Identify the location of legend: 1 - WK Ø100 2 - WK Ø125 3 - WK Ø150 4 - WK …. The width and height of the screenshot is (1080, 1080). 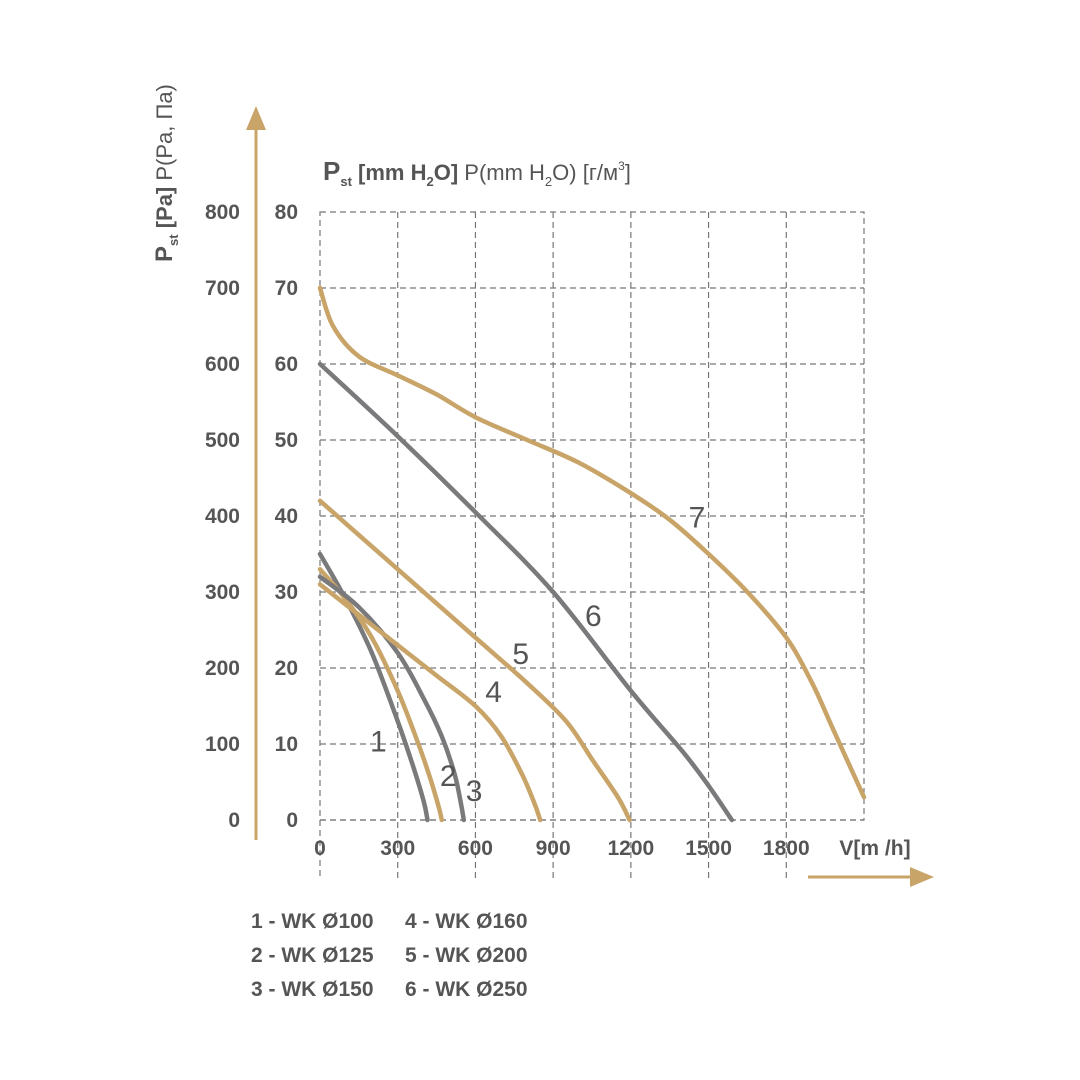
(389, 955).